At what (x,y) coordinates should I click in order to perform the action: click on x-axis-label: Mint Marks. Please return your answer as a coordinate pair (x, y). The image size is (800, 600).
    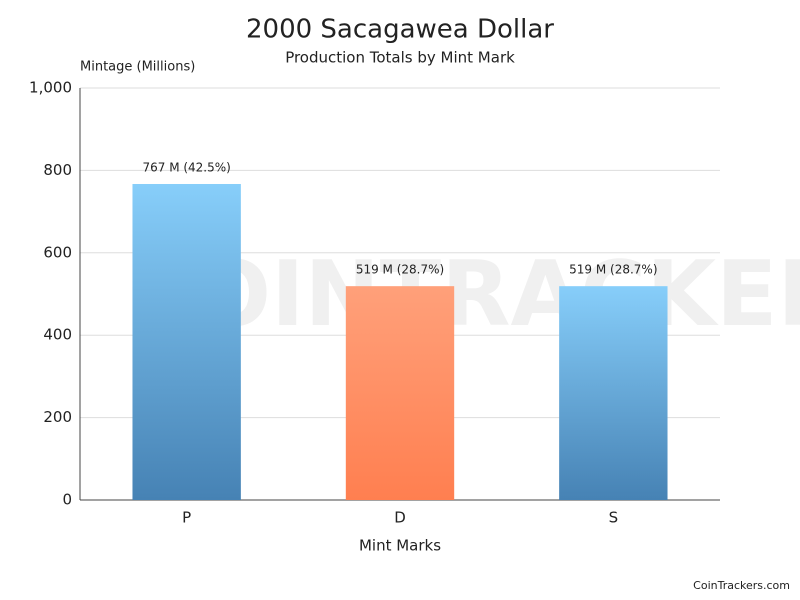
    Looking at the image, I should click on (400, 546).